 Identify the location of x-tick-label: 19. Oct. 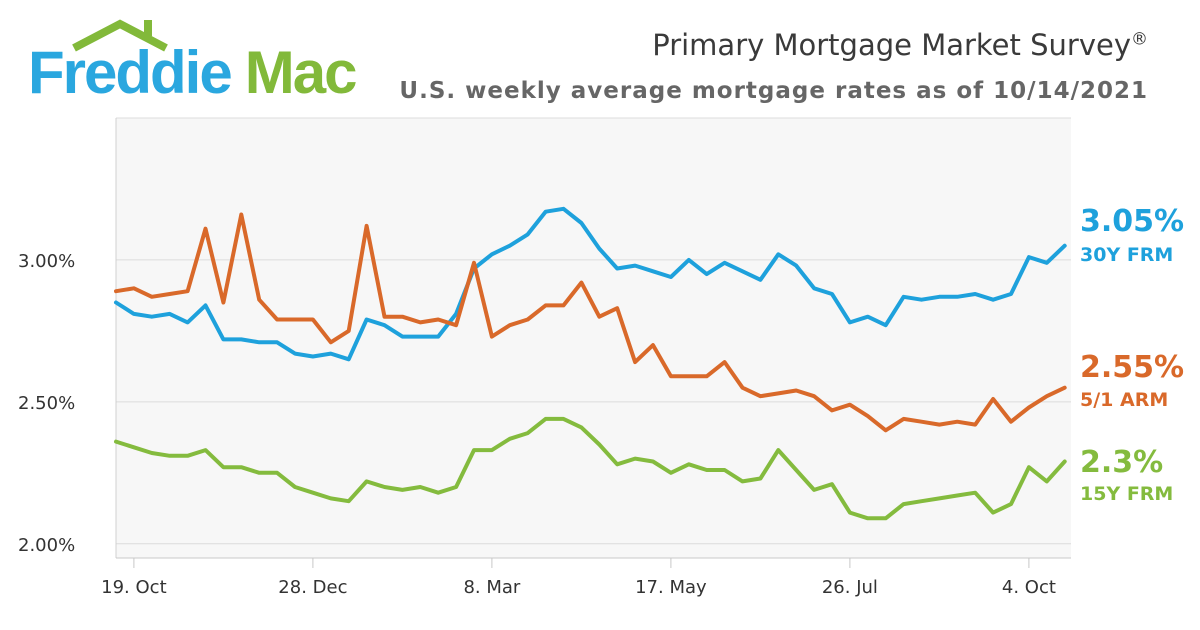
(133, 587).